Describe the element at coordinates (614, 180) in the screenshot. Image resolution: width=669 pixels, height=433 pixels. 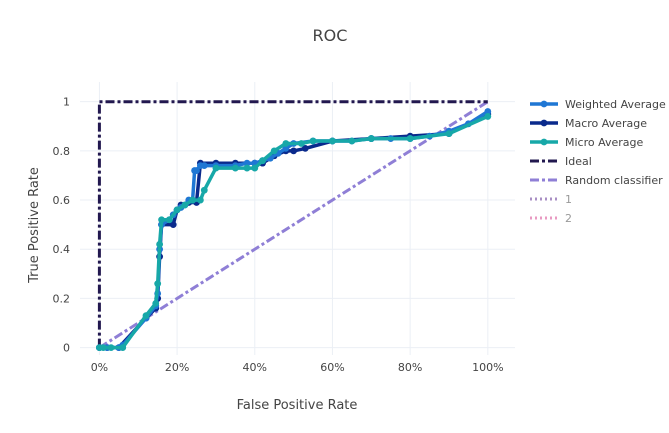
I see `legend-label: Random classifier` at that location.